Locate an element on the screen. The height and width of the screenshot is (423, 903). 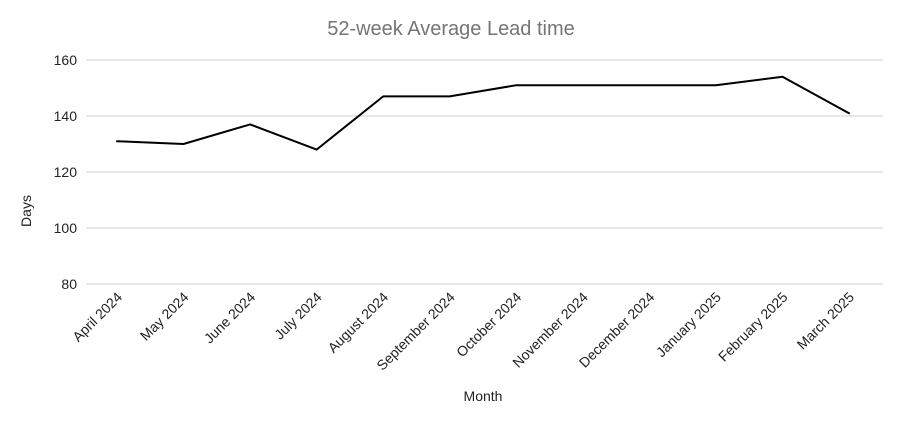
y-tick-label: 120 is located at coordinates (66, 172).